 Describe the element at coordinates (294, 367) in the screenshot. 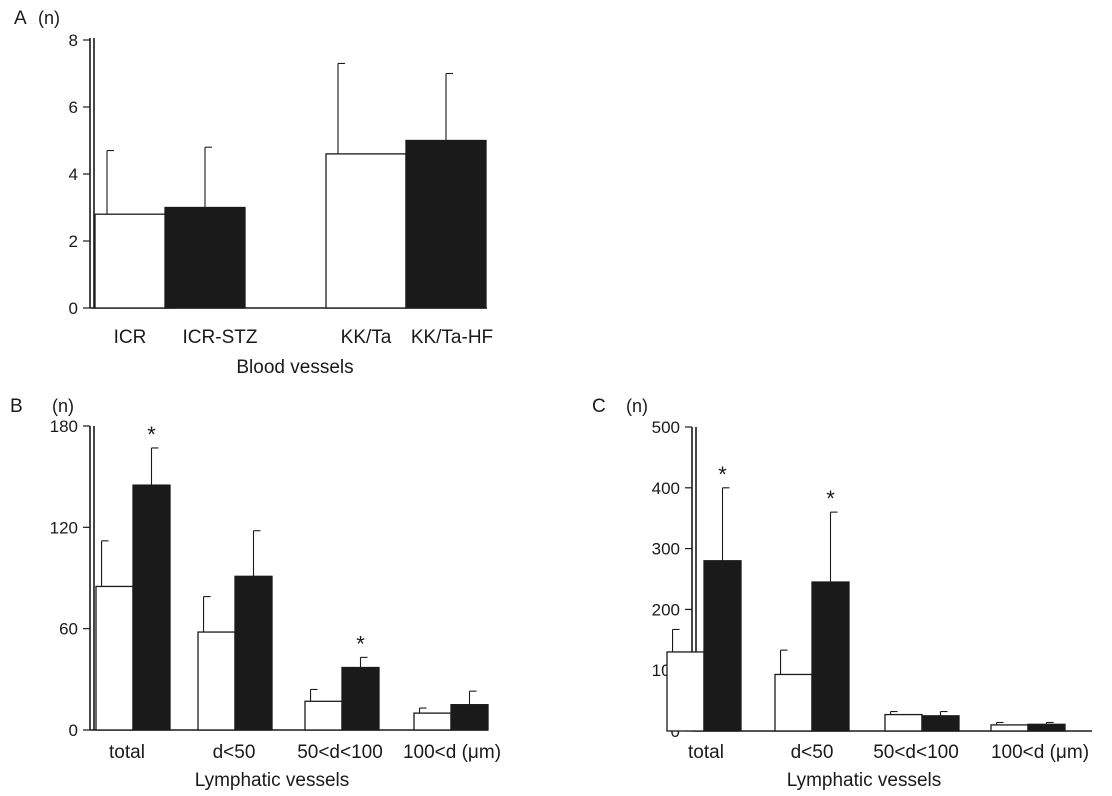

I see `x-axis-title-a: Blood vessels` at that location.